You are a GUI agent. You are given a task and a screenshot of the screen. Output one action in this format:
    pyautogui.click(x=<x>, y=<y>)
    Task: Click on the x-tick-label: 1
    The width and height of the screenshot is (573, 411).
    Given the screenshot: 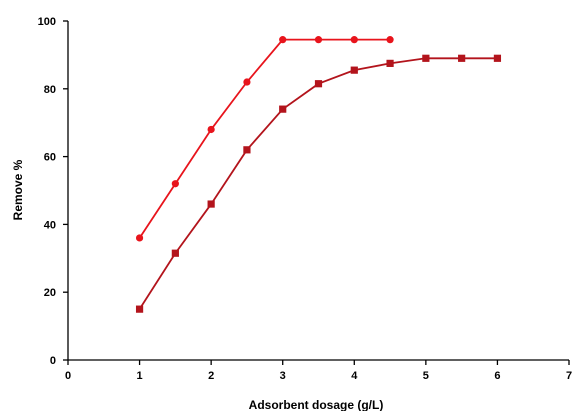 What is the action you would take?
    pyautogui.click(x=140, y=376)
    